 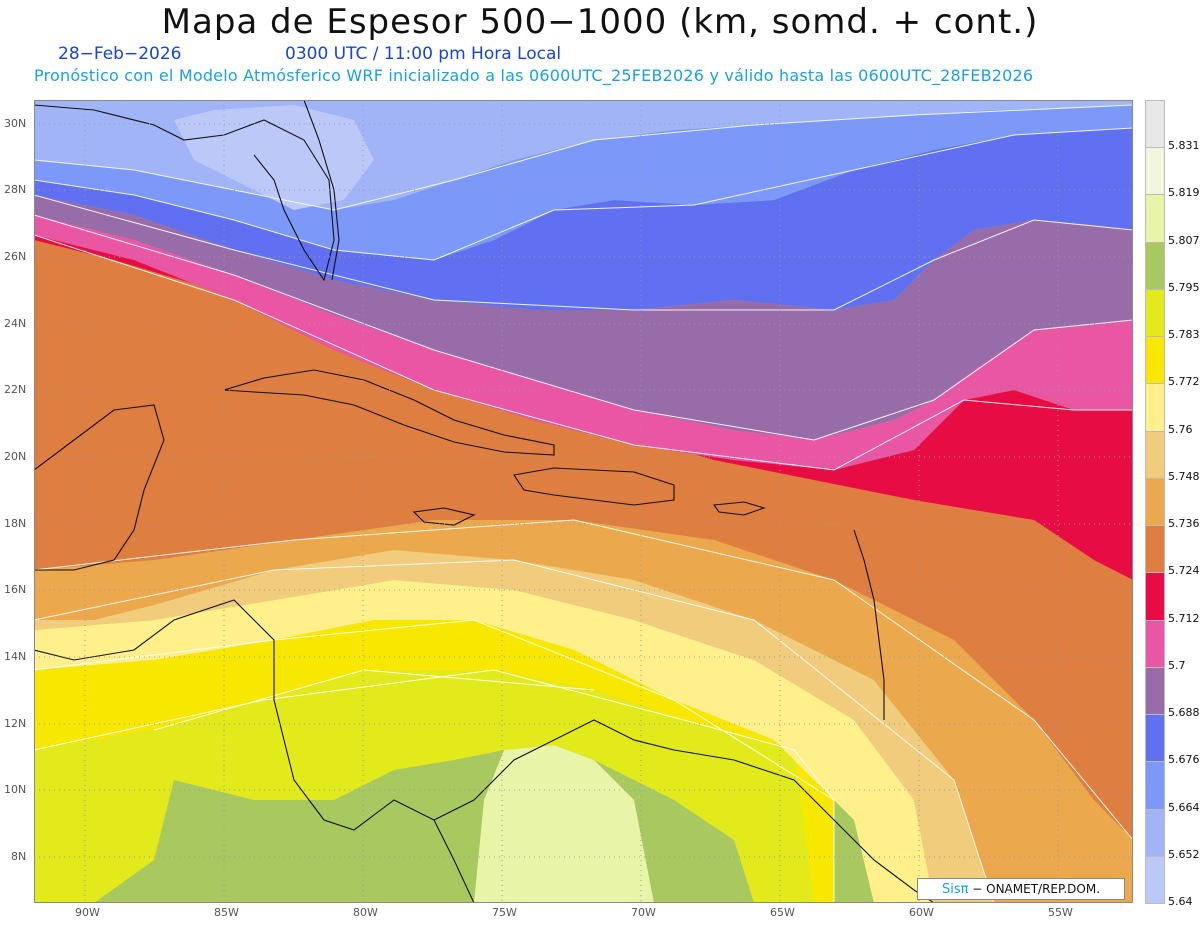 What do you see at coordinates (15, 389) in the screenshot?
I see `lat-label-22n: 22N` at bounding box center [15, 389].